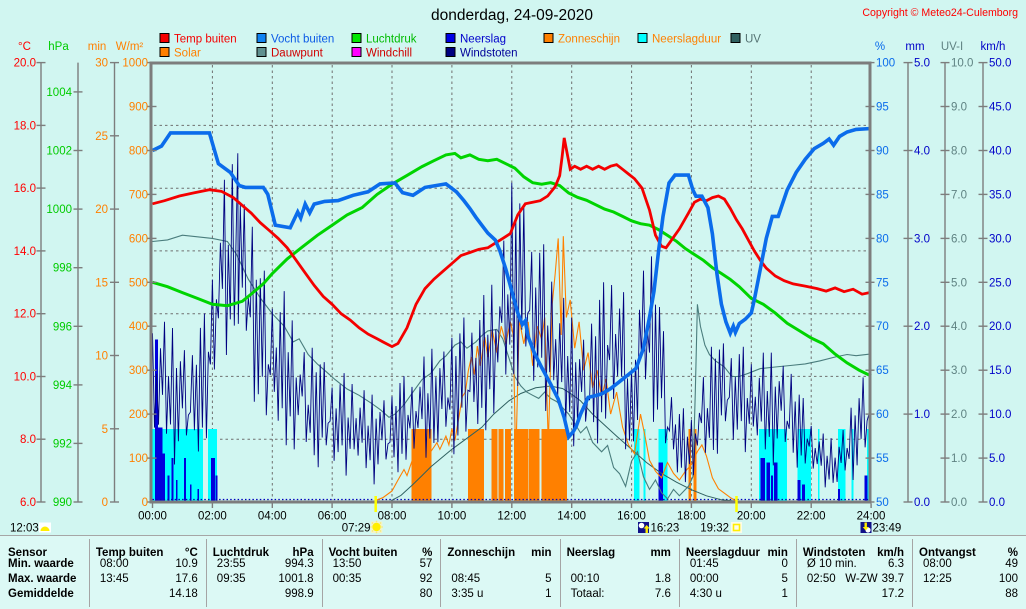 This screenshot has width=1026, height=609. What do you see at coordinates (25, 126) in the screenshot?
I see `svg-text: 18.0` at bounding box center [25, 126].